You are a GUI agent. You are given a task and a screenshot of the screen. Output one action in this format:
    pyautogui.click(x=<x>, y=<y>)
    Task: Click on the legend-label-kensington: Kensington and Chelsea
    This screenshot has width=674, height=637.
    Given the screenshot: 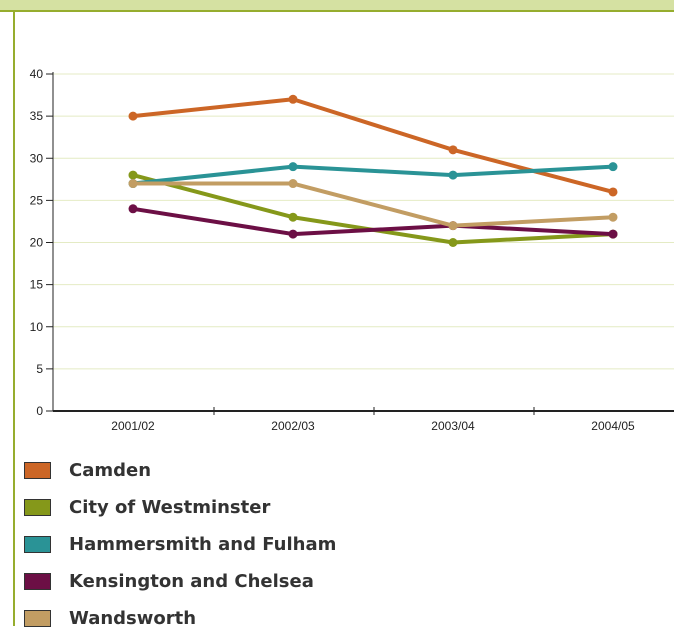 What is the action you would take?
    pyautogui.click(x=191, y=581)
    